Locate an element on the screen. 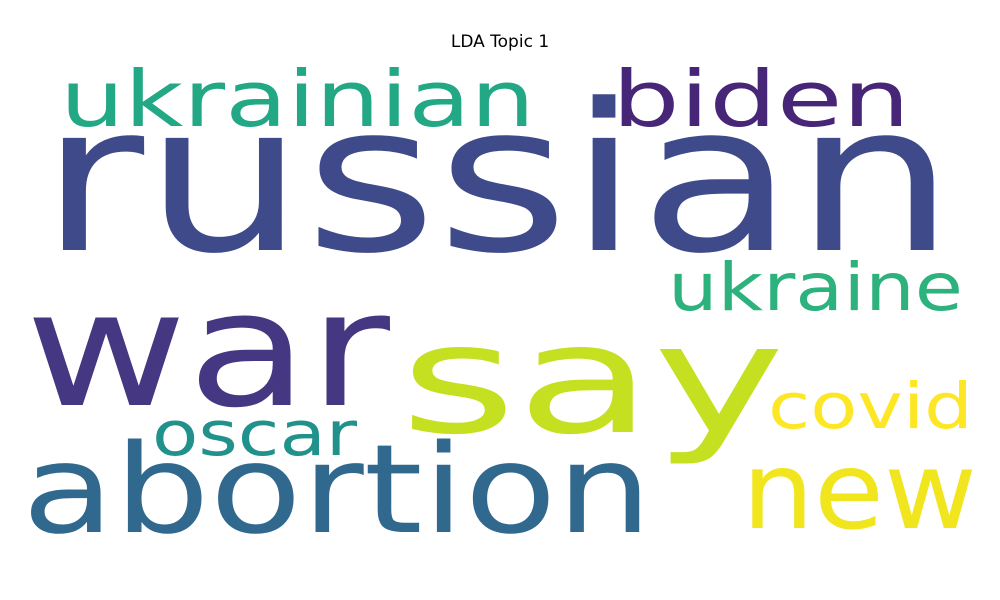 This screenshot has width=1000, height=600. word-say: say is located at coordinates (592, 379).